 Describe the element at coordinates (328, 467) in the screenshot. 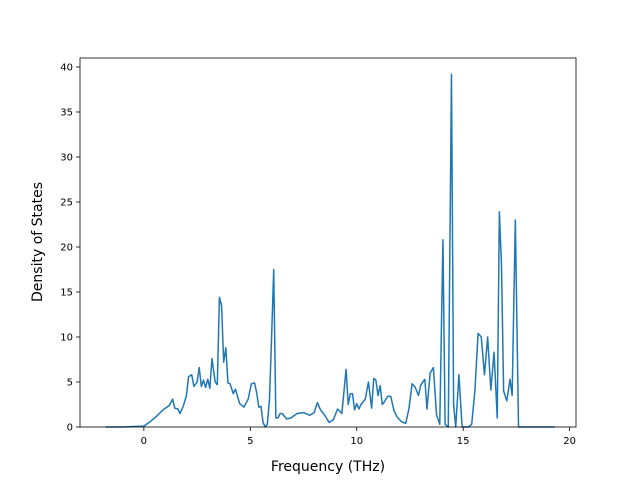

I see `x-axis-label: Frequency (THz)` at that location.